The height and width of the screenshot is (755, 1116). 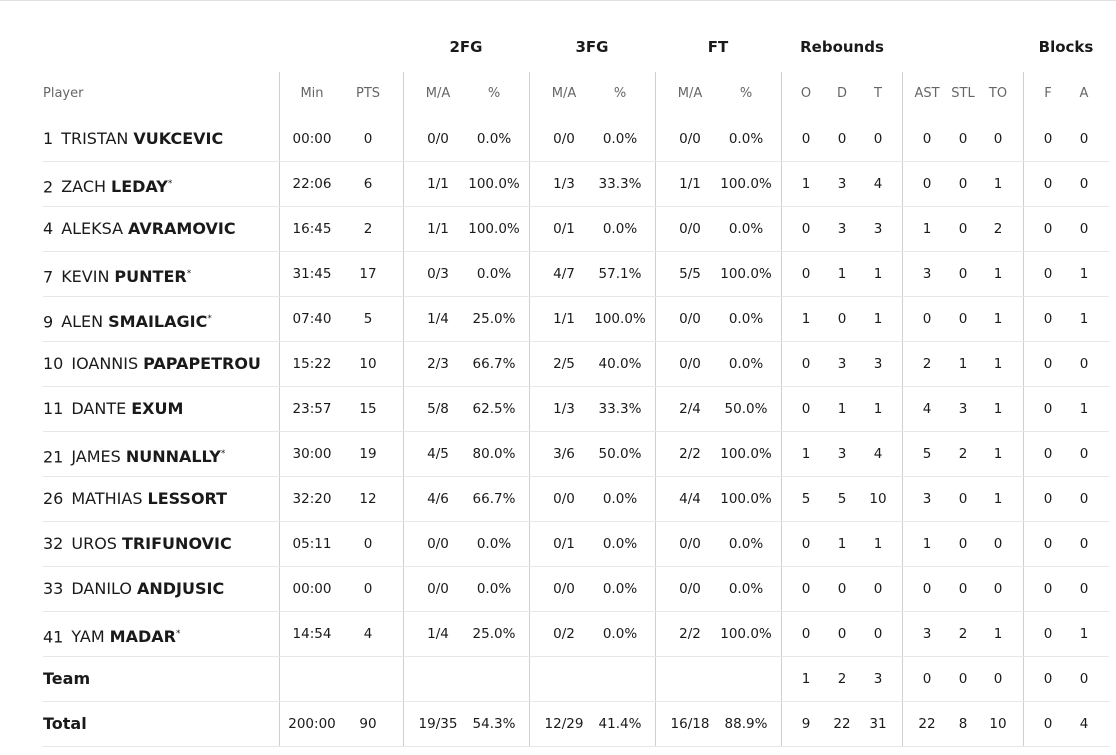 What do you see at coordinates (620, 409) in the screenshot?
I see `stat-cell: 33.3%` at bounding box center [620, 409].